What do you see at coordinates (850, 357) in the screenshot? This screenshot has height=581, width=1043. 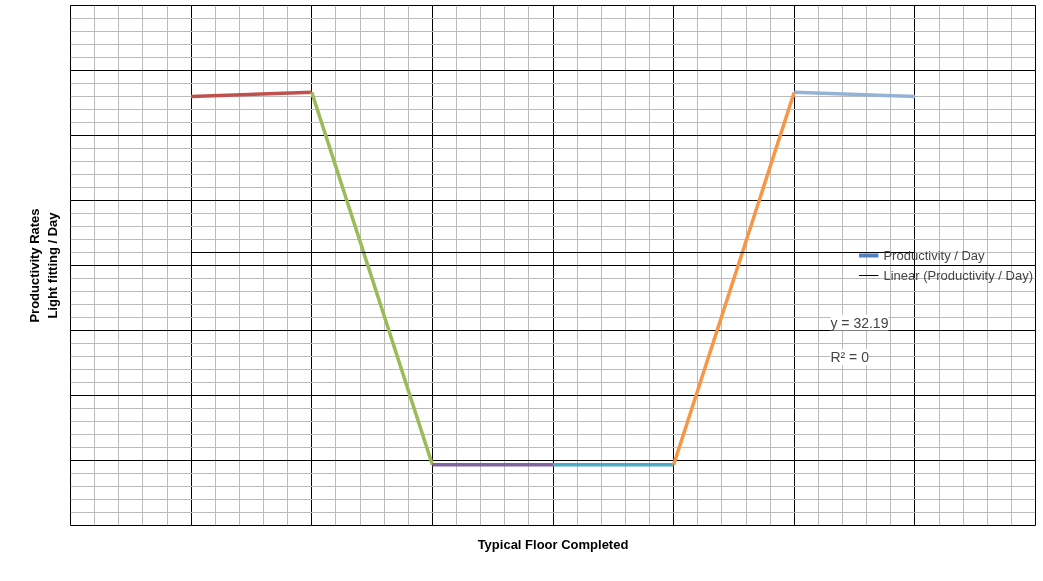 I see `annotation: R² = 0` at bounding box center [850, 357].